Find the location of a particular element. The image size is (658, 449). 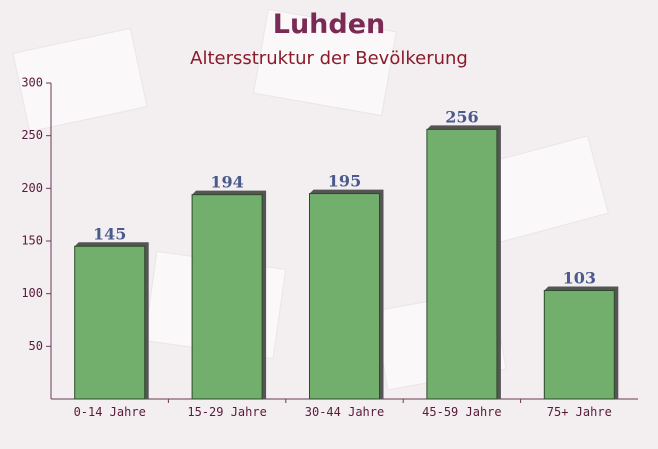

y-tick-label: 250 is located at coordinates (32, 135).